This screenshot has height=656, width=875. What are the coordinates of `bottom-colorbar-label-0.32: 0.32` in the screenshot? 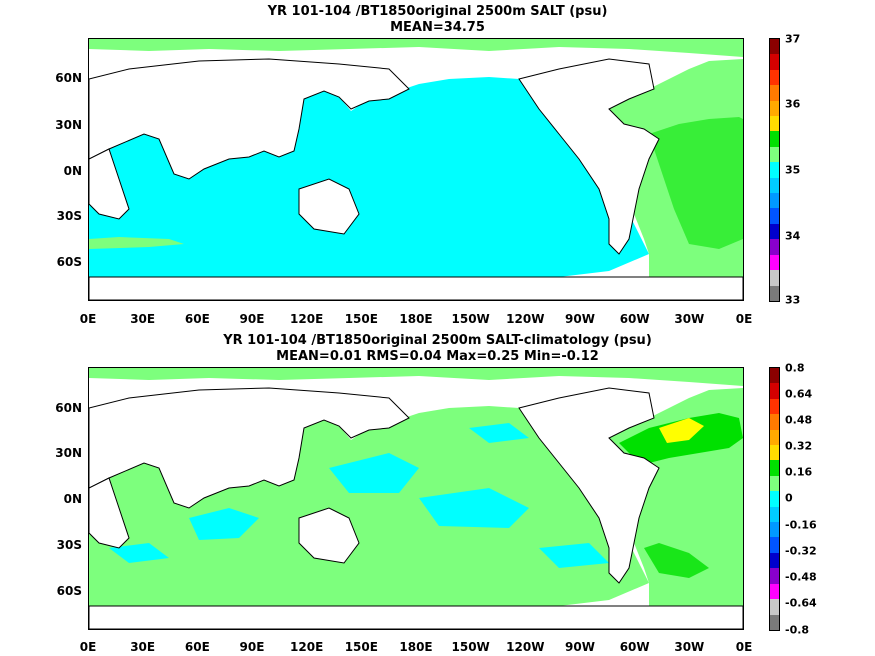 It's located at (799, 446).